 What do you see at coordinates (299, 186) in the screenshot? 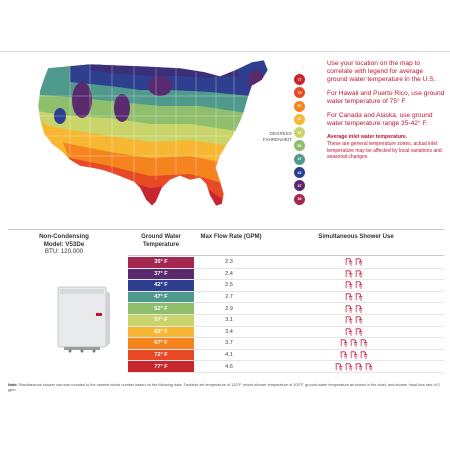
I see `legend-dot-37: 37` at bounding box center [299, 186].